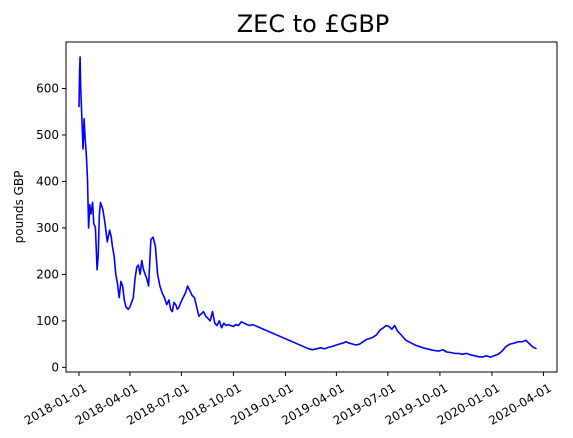 This screenshot has width=573, height=438. Describe the element at coordinates (47, 88) in the screenshot. I see `y-tick-label: 600` at that location.